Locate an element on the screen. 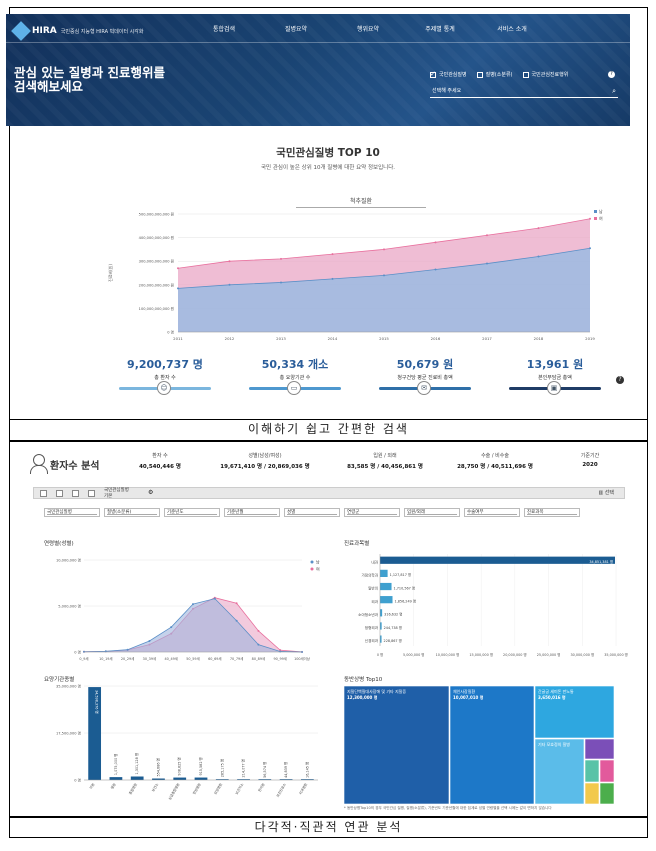 Image resolution: width=656 pixels, height=851 pixels. x-tick-label: 2017 is located at coordinates (487, 338).